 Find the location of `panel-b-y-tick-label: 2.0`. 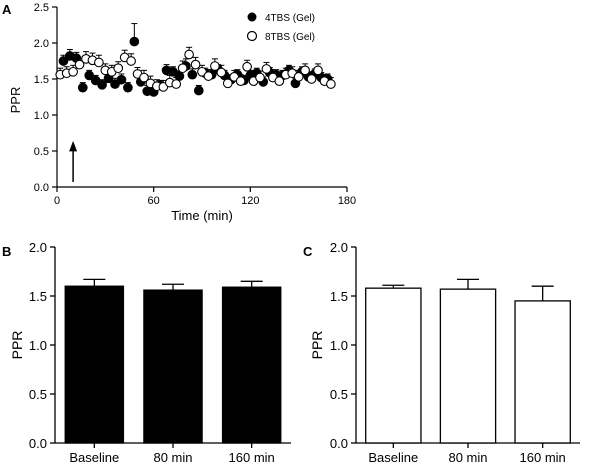

panel-b-y-tick-label: 2.0 is located at coordinates (38, 247).